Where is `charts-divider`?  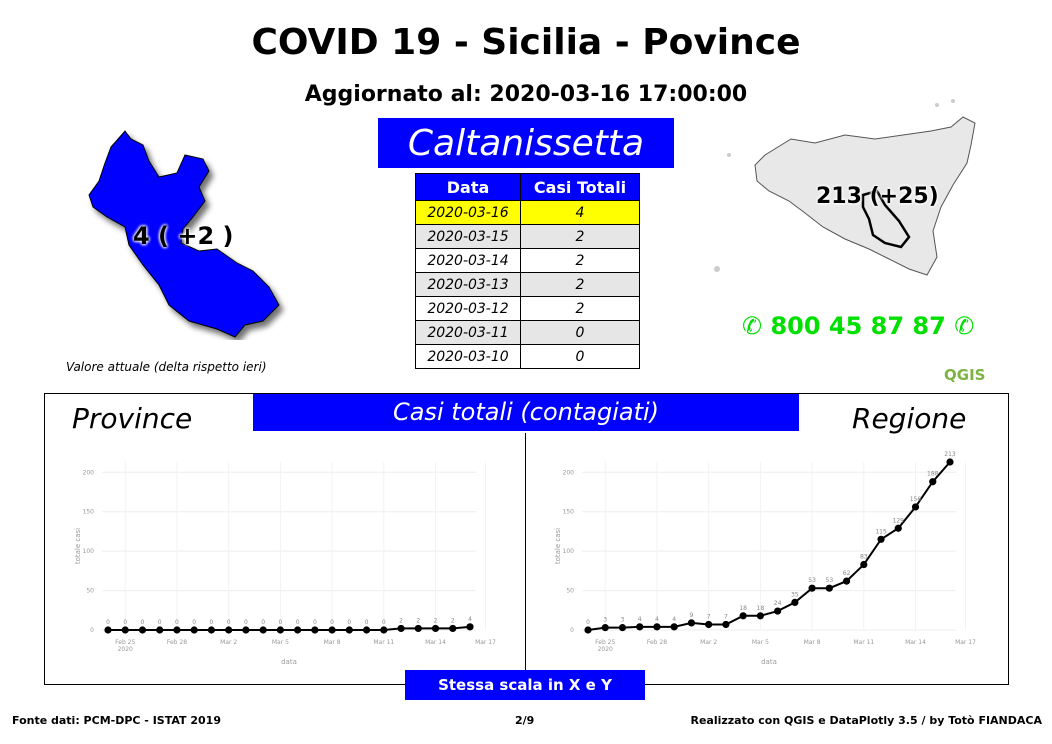
charts-divider is located at coordinates (525, 558).